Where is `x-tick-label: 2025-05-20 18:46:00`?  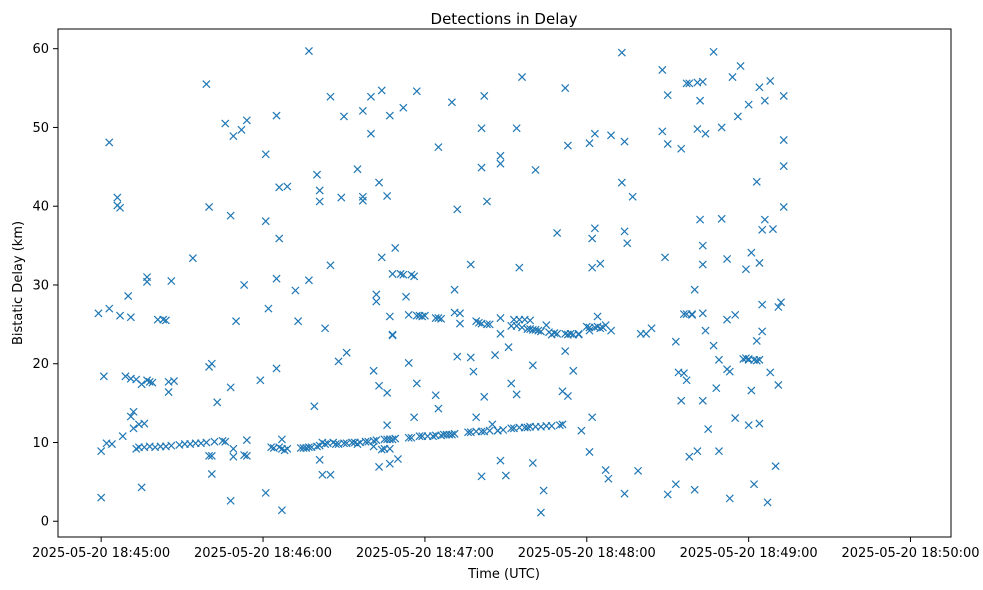
x-tick-label: 2025-05-20 18:46:00 is located at coordinates (263, 553).